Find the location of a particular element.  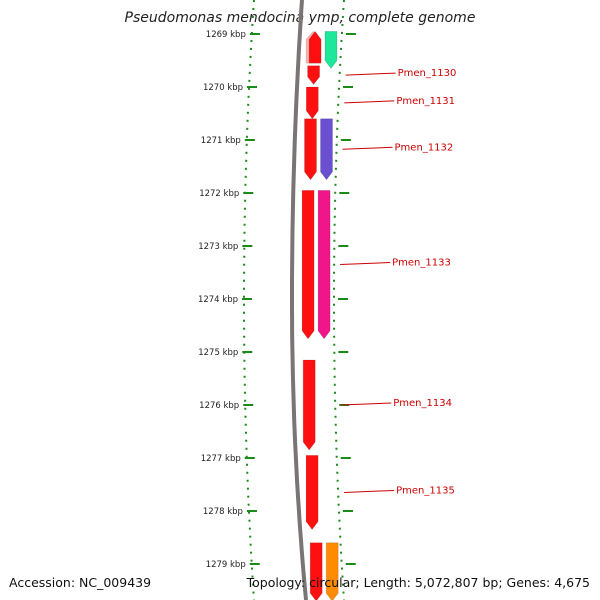

tick-label: 1269 kbp is located at coordinates (226, 35).